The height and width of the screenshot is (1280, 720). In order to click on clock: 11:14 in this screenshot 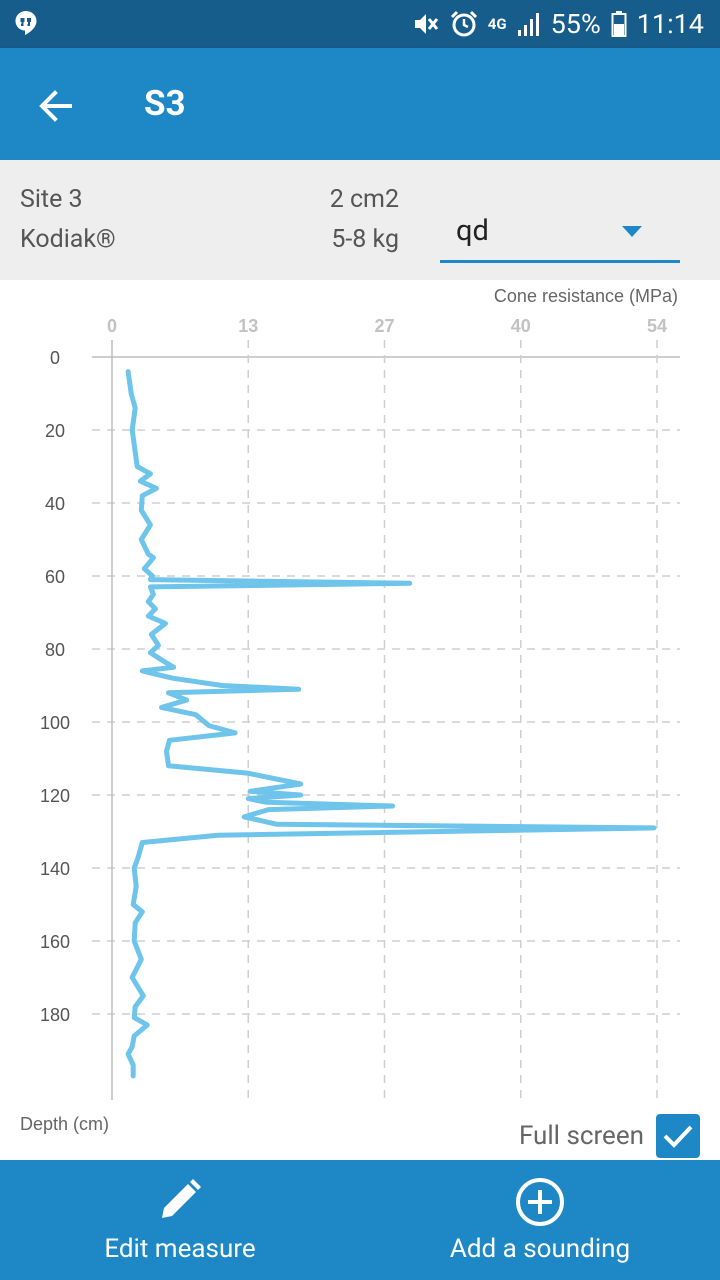, I will do `click(670, 24)`.